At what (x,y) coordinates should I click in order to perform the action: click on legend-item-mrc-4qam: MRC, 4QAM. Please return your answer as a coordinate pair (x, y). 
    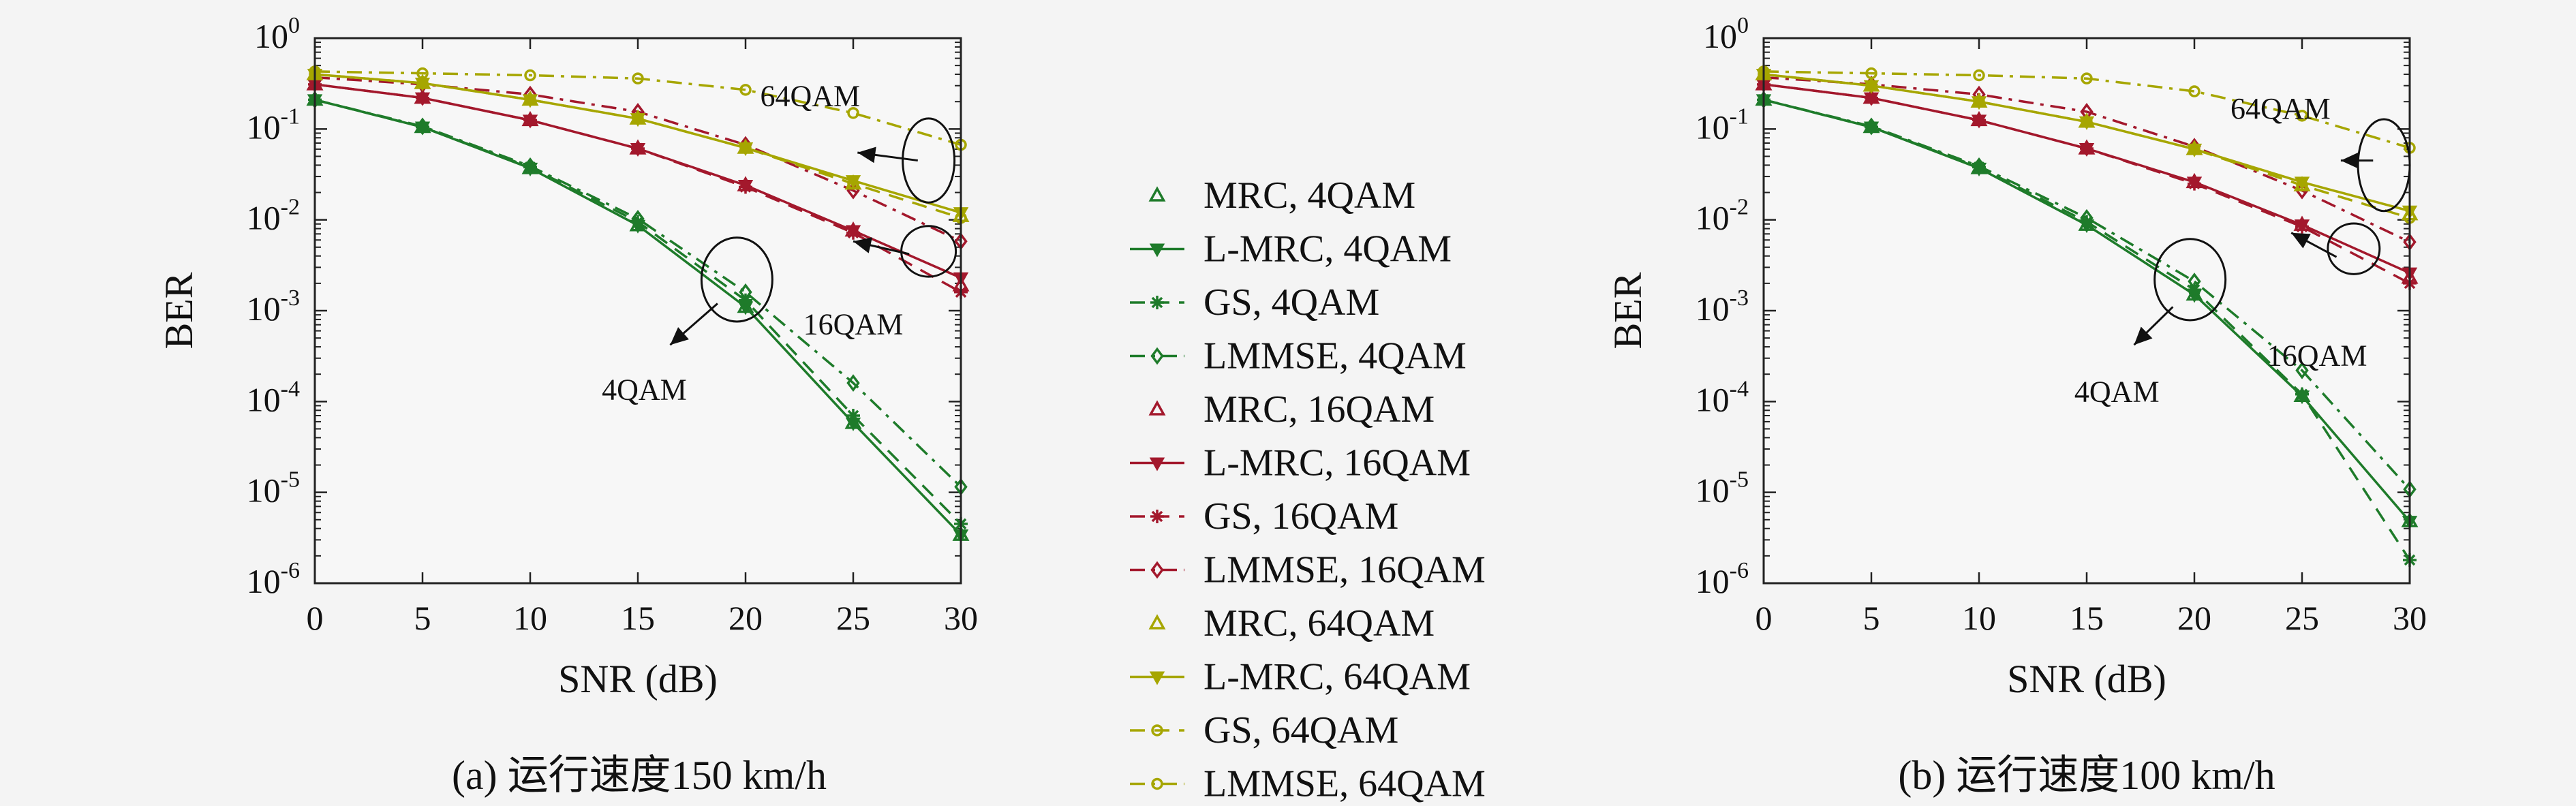
    Looking at the image, I should click on (1281, 195).